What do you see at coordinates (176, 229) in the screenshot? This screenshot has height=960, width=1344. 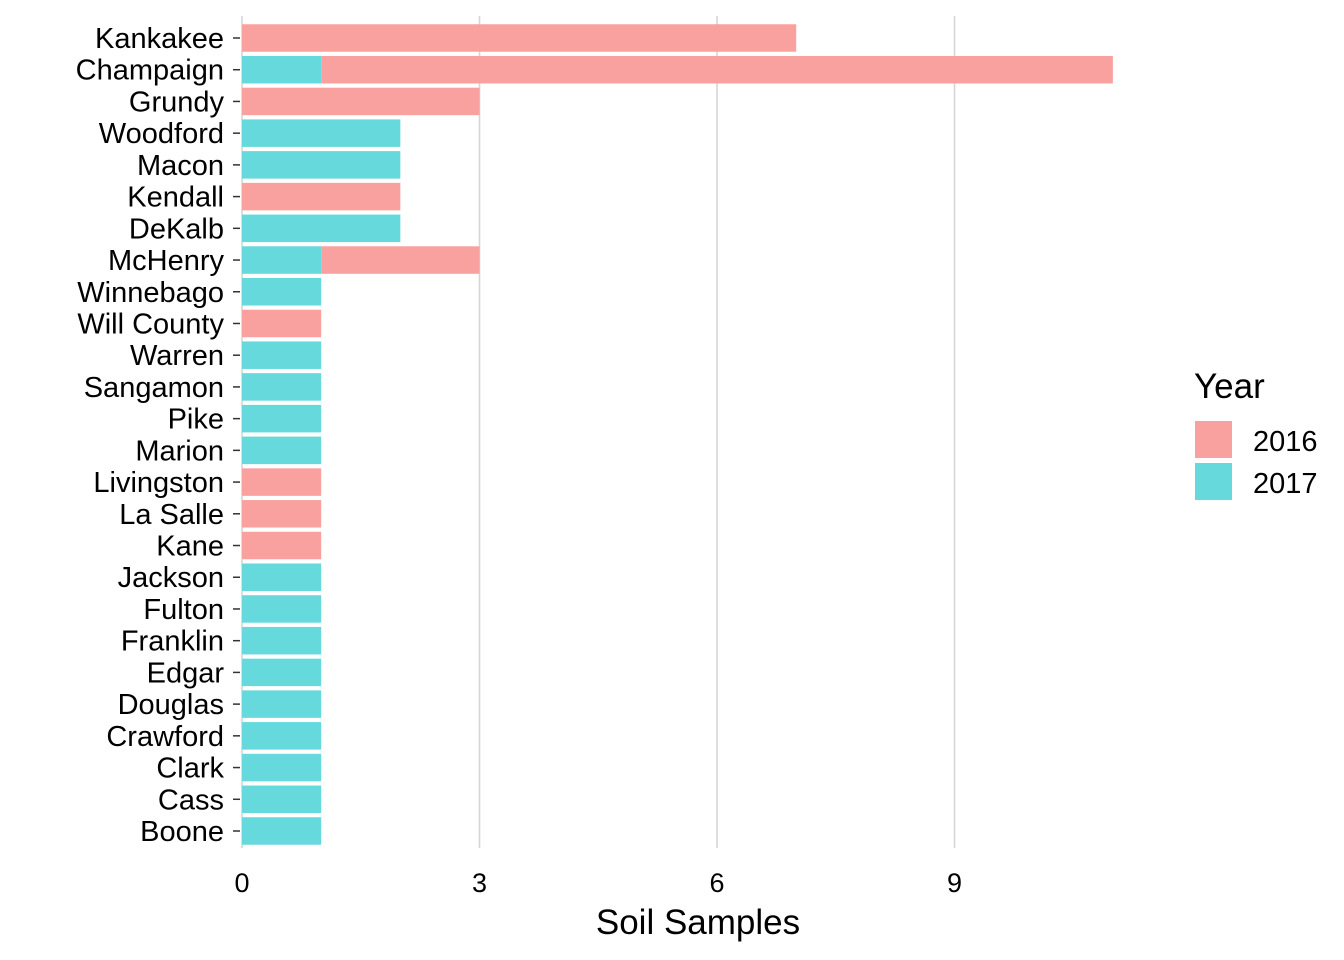 I see `category-label: DeKalb` at bounding box center [176, 229].